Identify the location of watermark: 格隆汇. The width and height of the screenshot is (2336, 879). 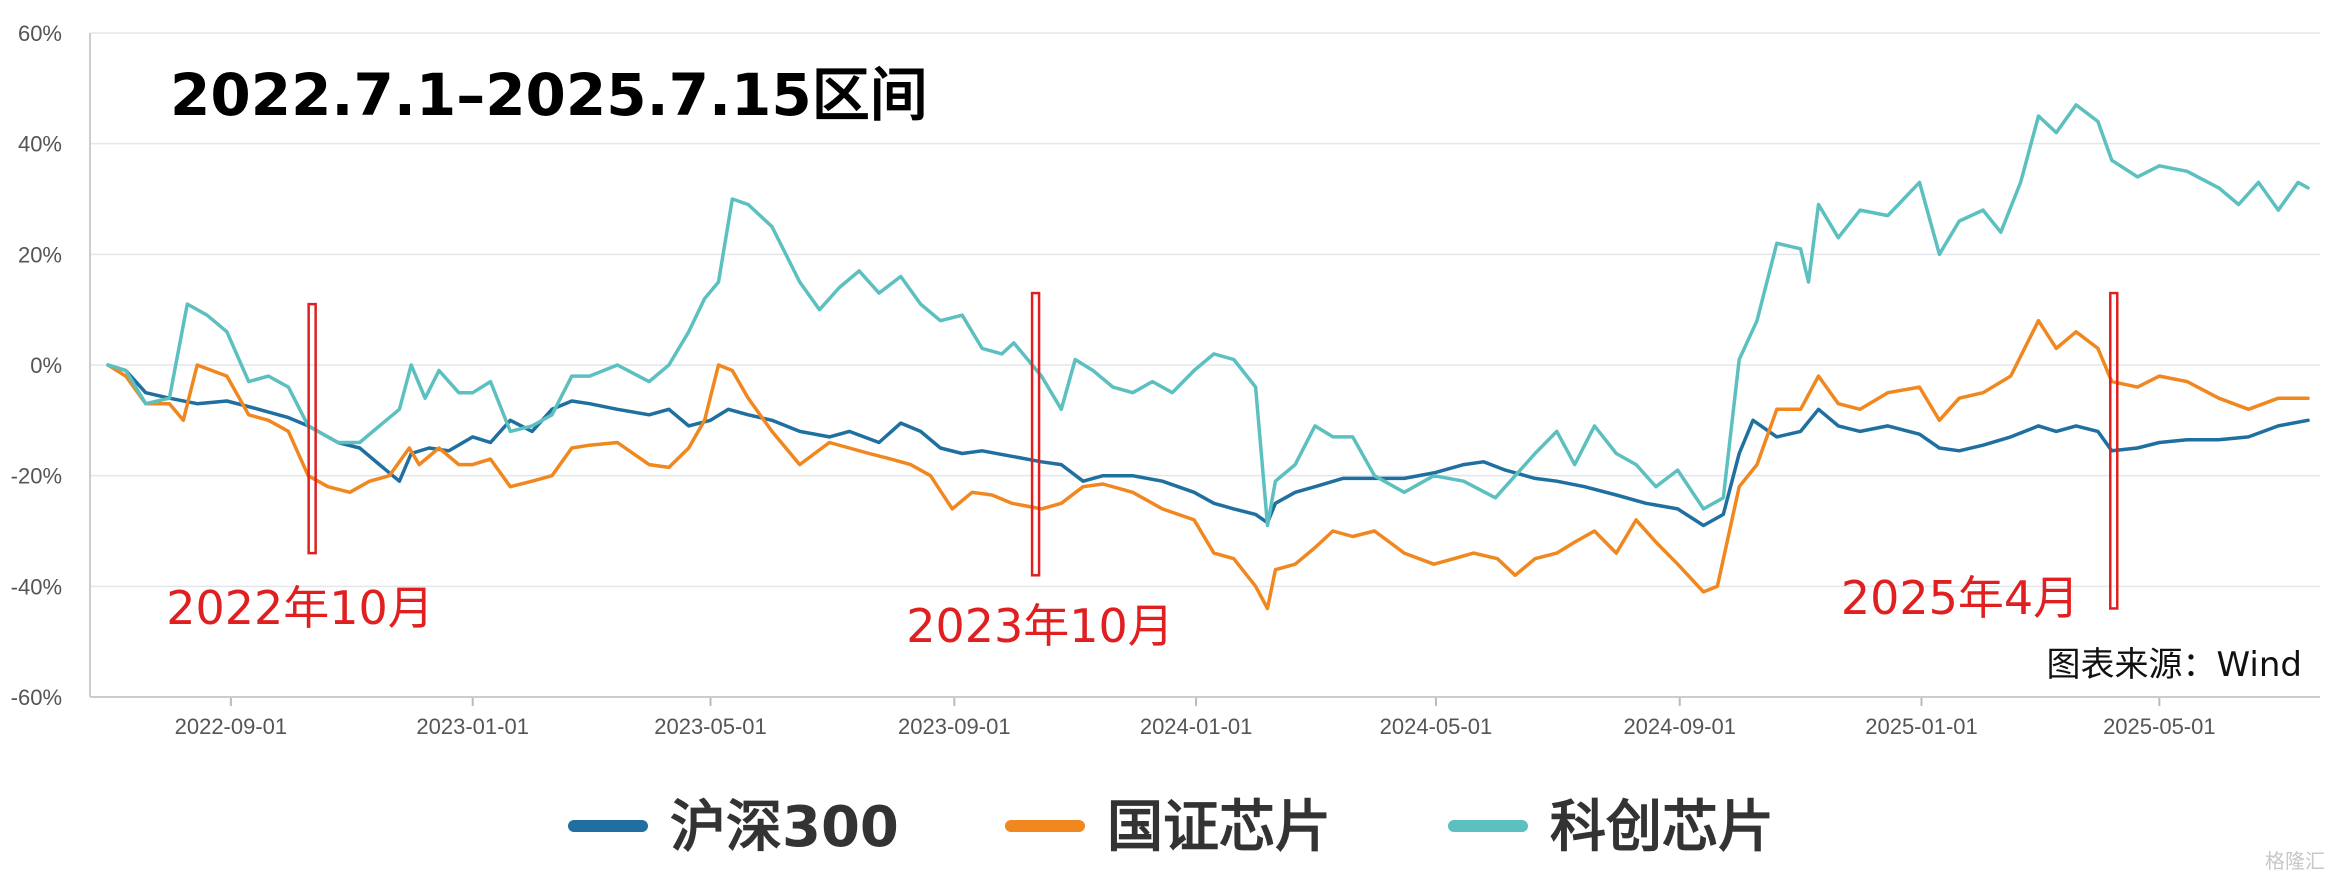
(2295, 861).